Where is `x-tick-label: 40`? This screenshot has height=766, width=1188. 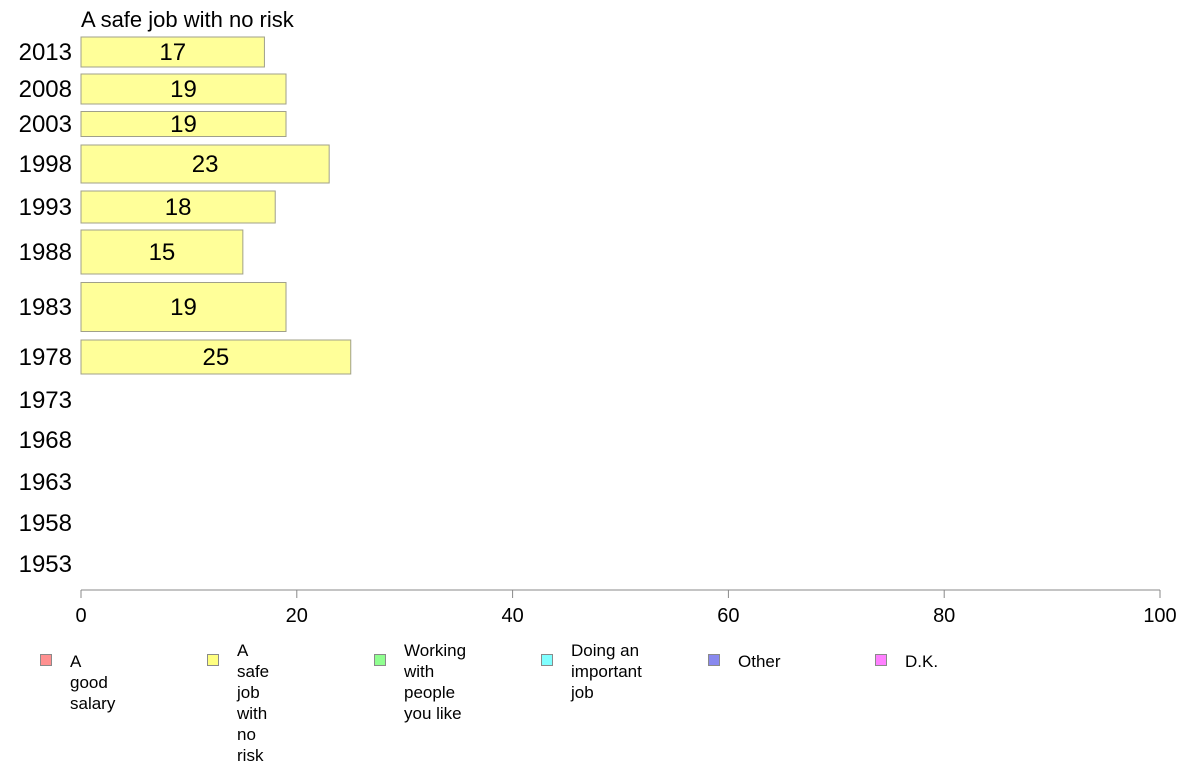 x-tick-label: 40 is located at coordinates (512, 616).